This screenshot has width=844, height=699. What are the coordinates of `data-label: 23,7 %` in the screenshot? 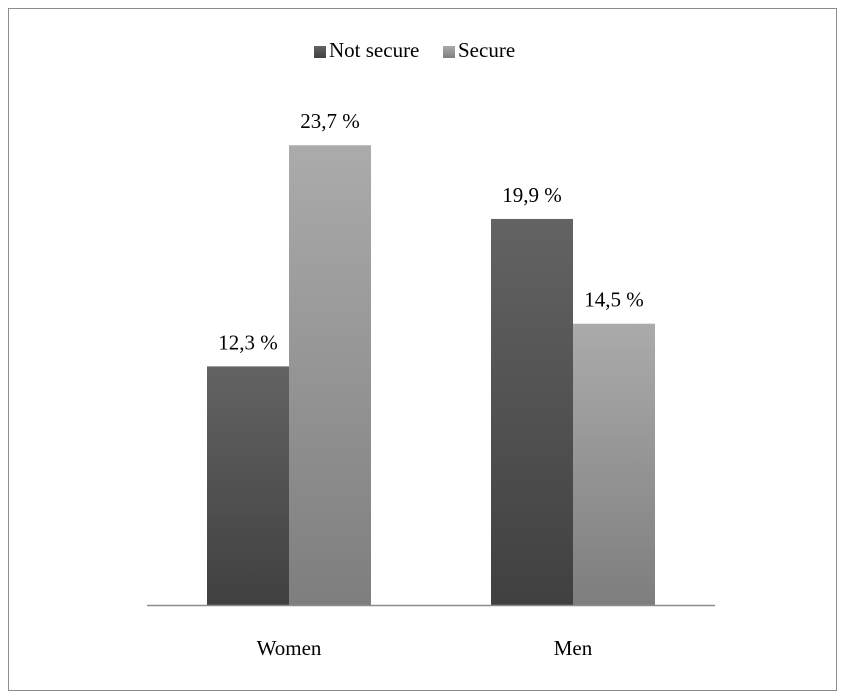 It's located at (330, 121).